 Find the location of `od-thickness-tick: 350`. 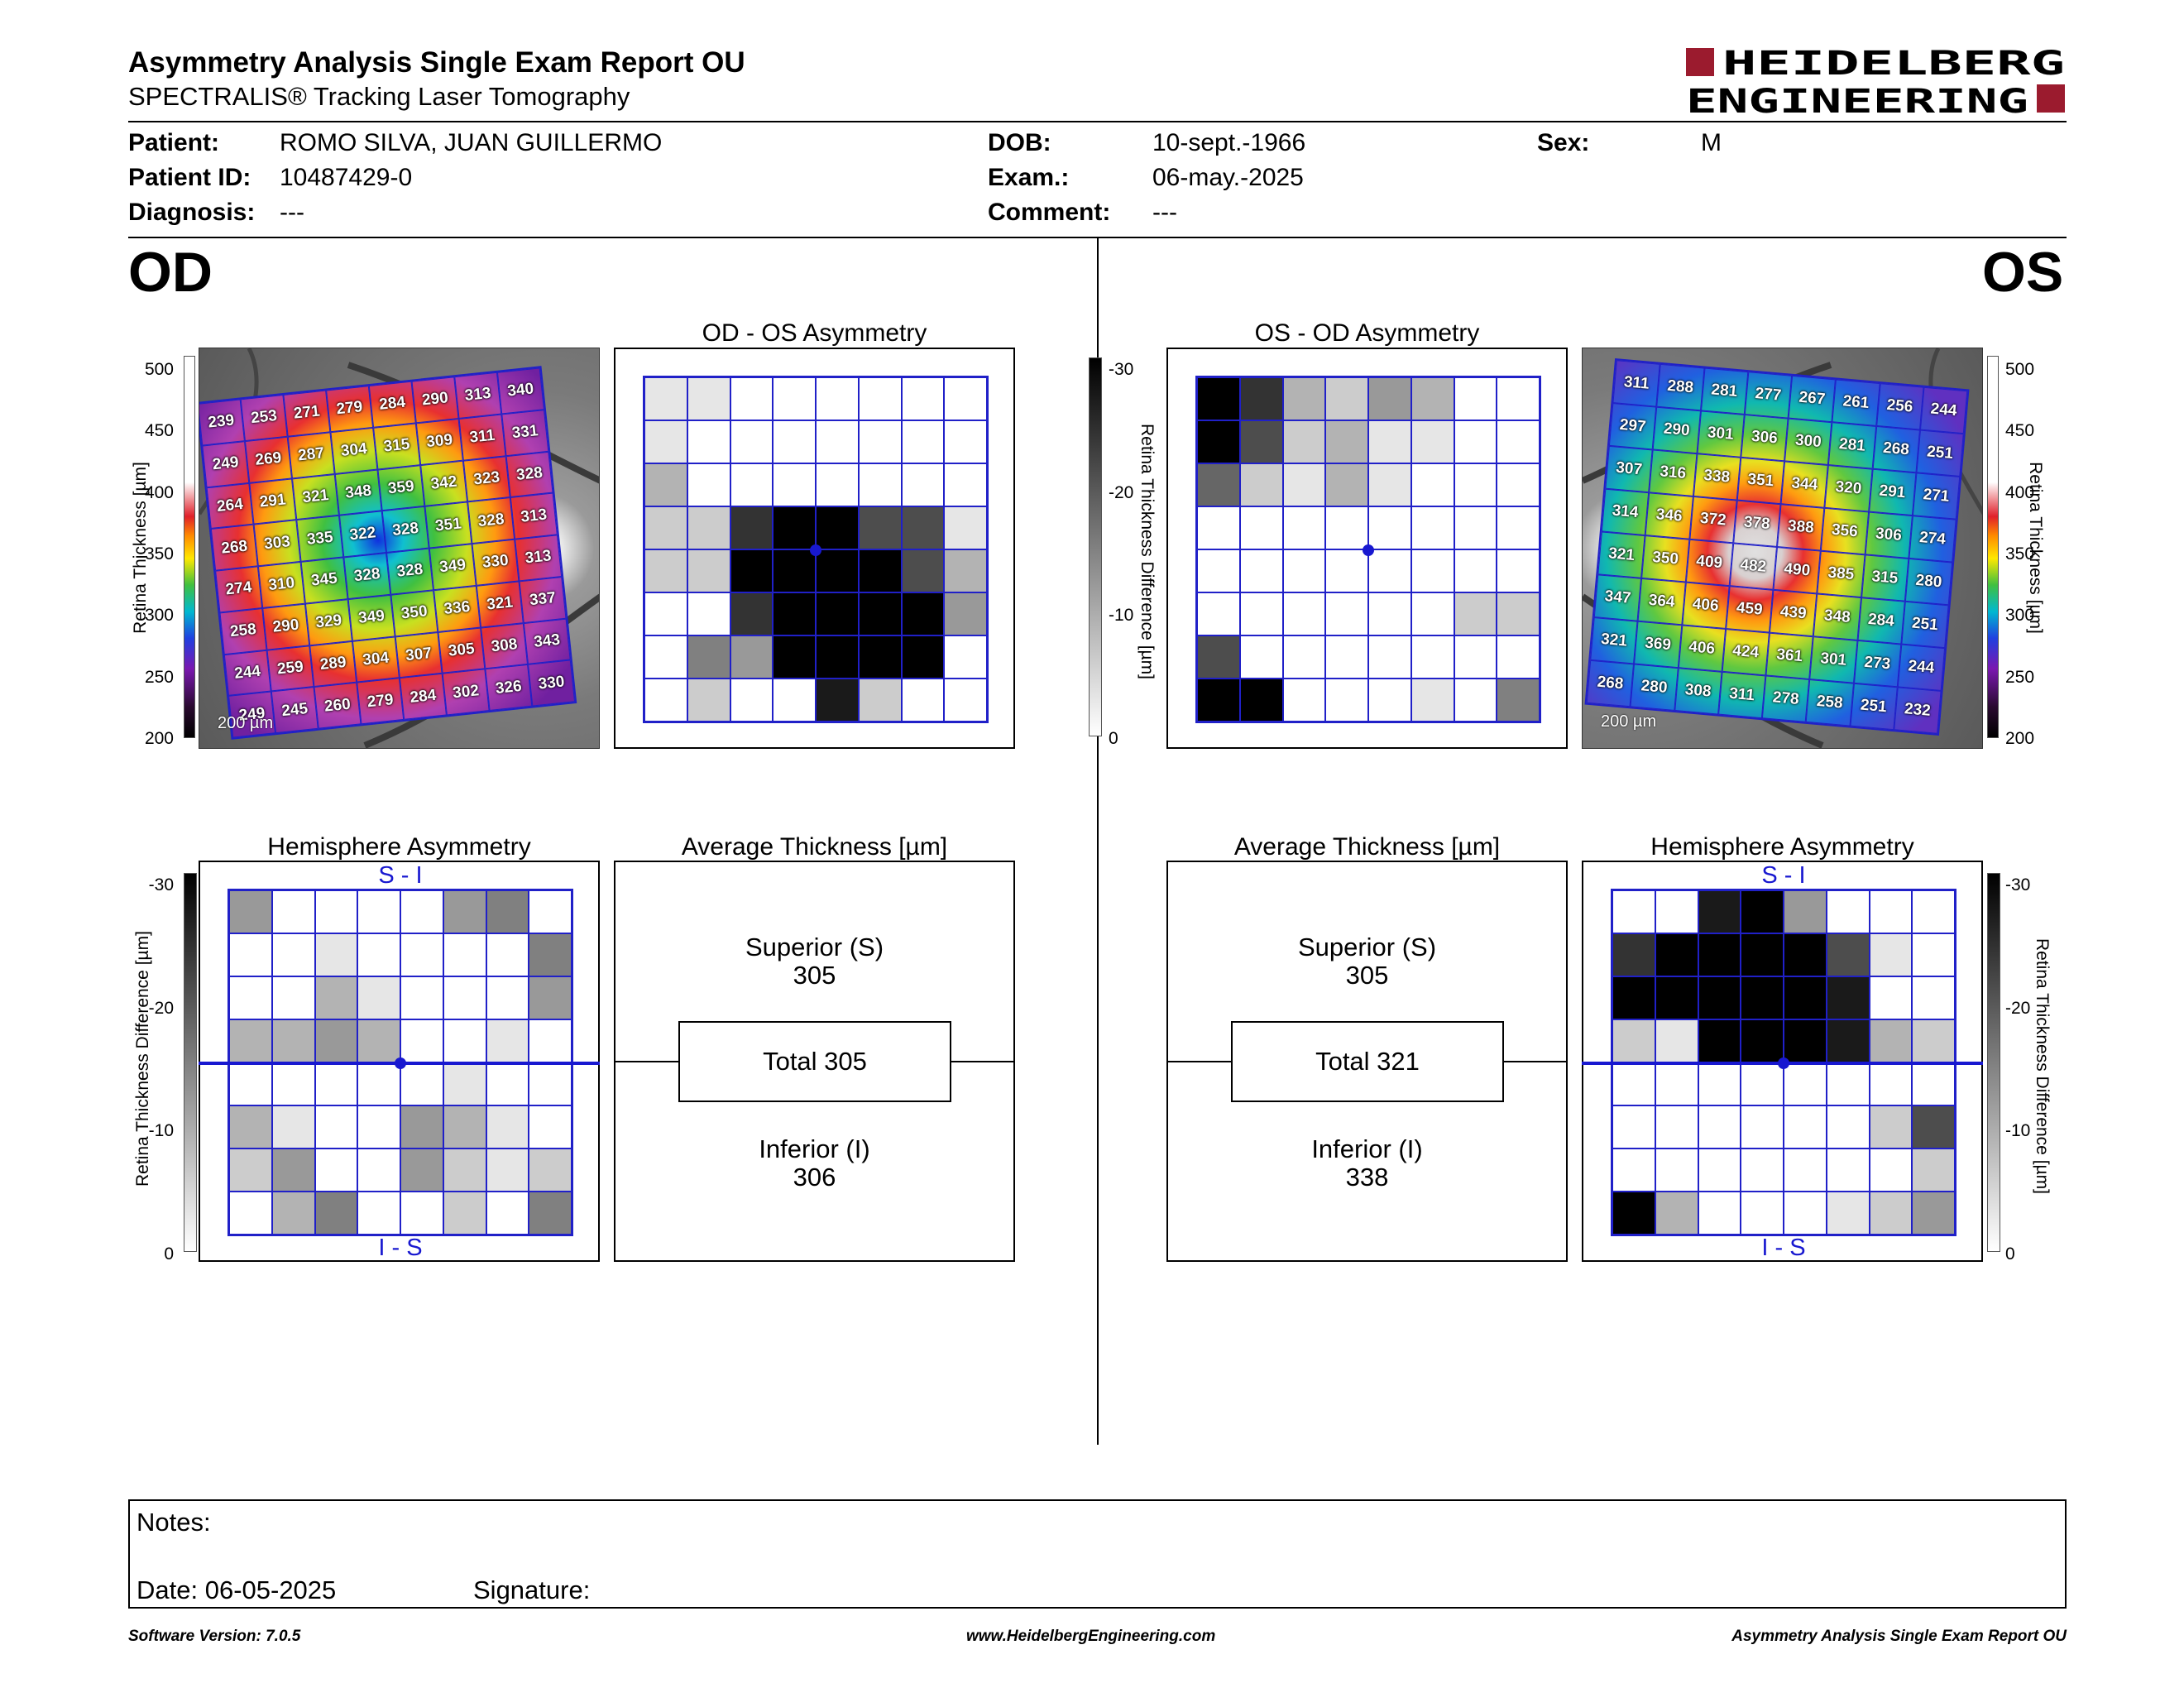

od-thickness-tick: 350 is located at coordinates (159, 553).